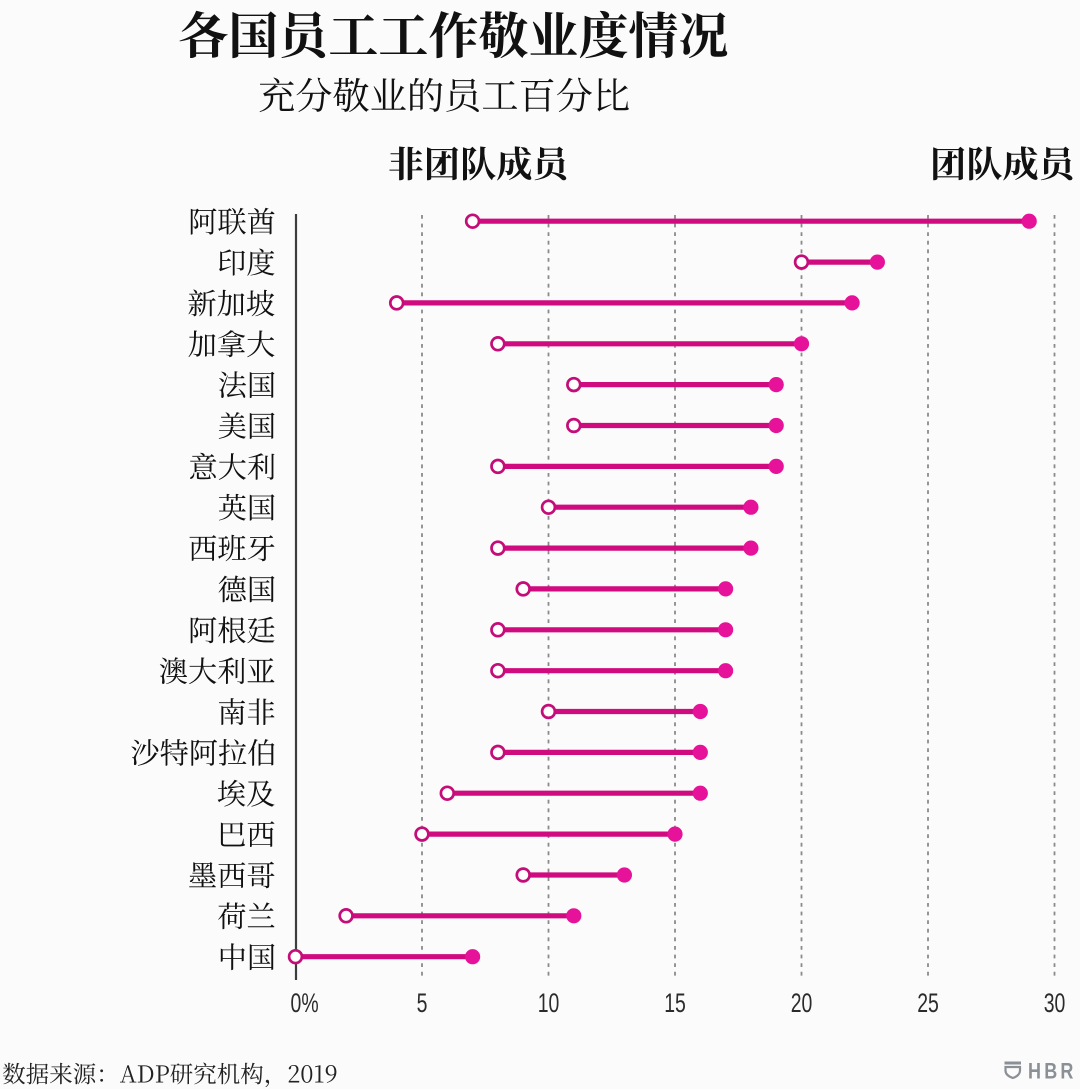  I want to click on svg-text: HBR, so click(1052, 1072).